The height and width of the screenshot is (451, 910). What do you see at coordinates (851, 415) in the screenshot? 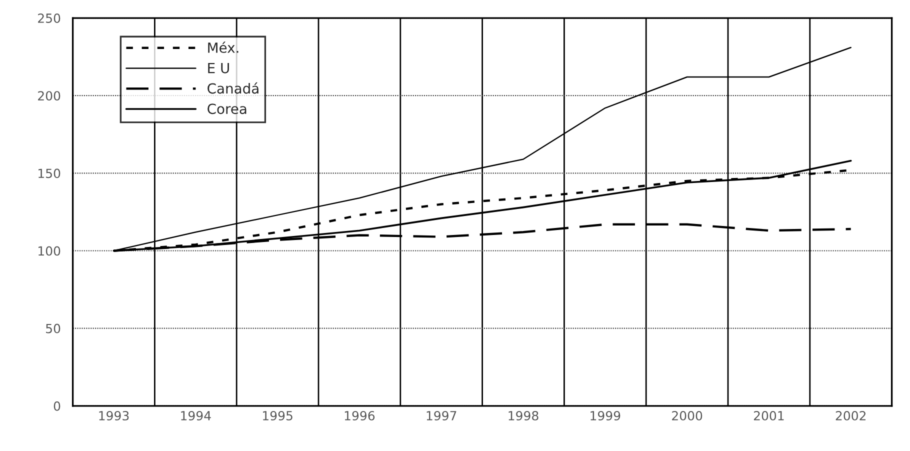
I see `x-tick-label: 2002` at bounding box center [851, 415].